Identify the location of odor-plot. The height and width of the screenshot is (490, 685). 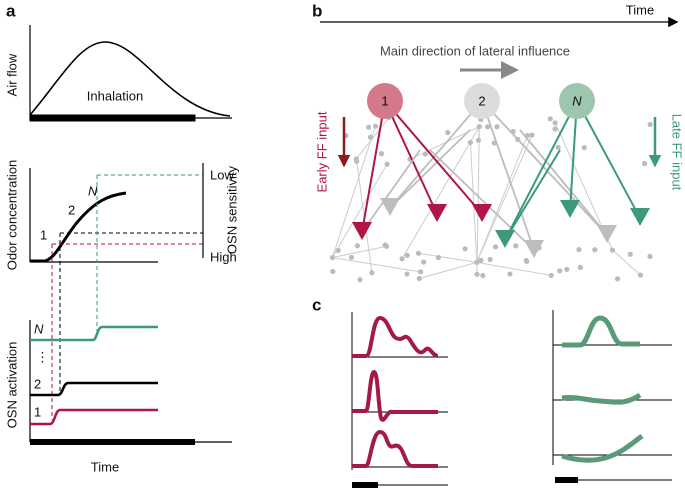
(116, 291).